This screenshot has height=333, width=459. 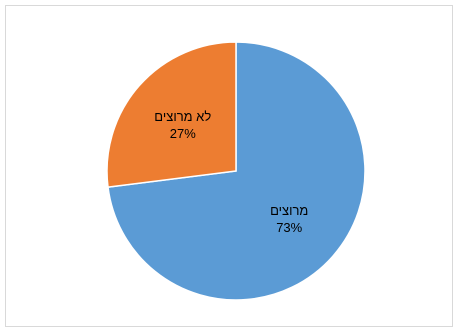 I want to click on slice-value-label: 27%, so click(x=183, y=133).